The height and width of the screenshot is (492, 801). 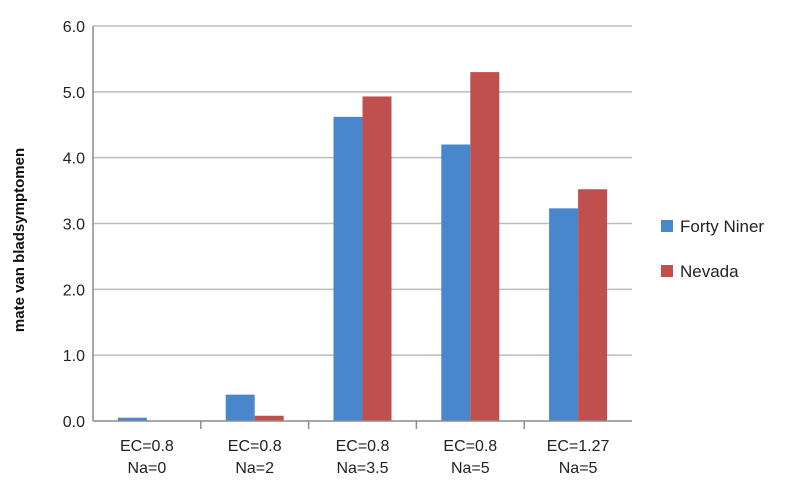 I want to click on y-tick-labels: 0.0 1.0 2.0 3.0 4.0 5.0 6.0, so click(x=74, y=225).